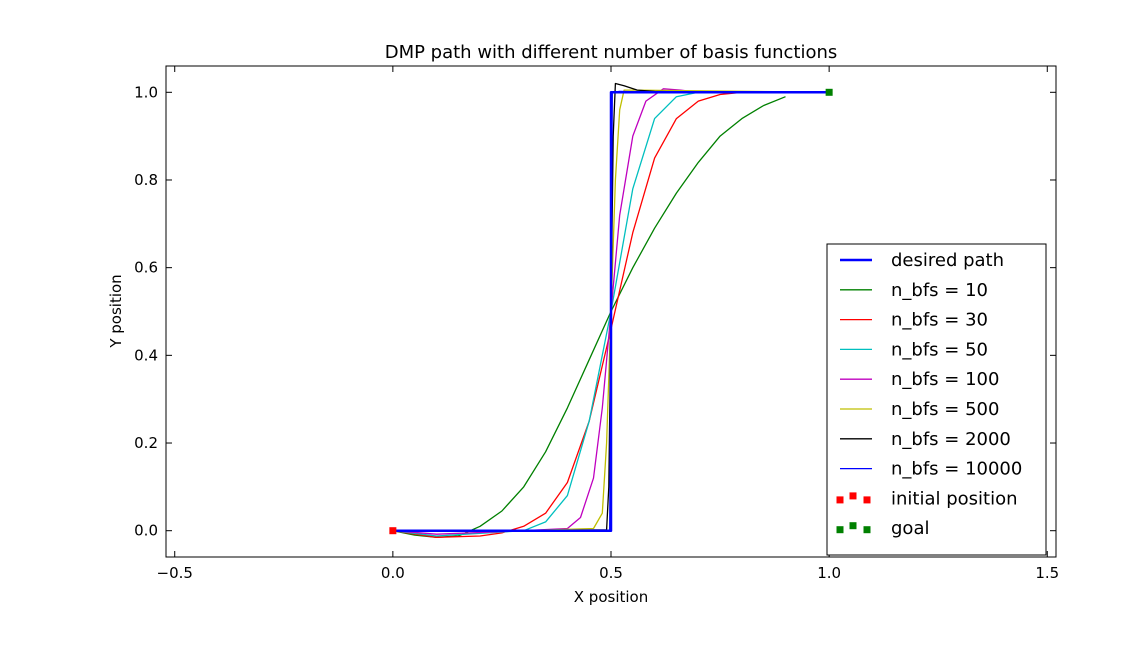 This screenshot has height=661, width=1128. I want to click on y-tick-label: 0.4, so click(146, 355).